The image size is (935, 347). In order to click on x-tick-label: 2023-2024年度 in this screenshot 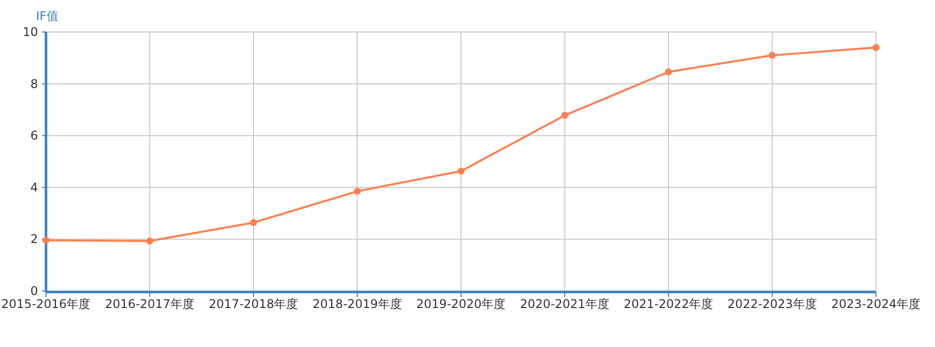, I will do `click(876, 304)`.